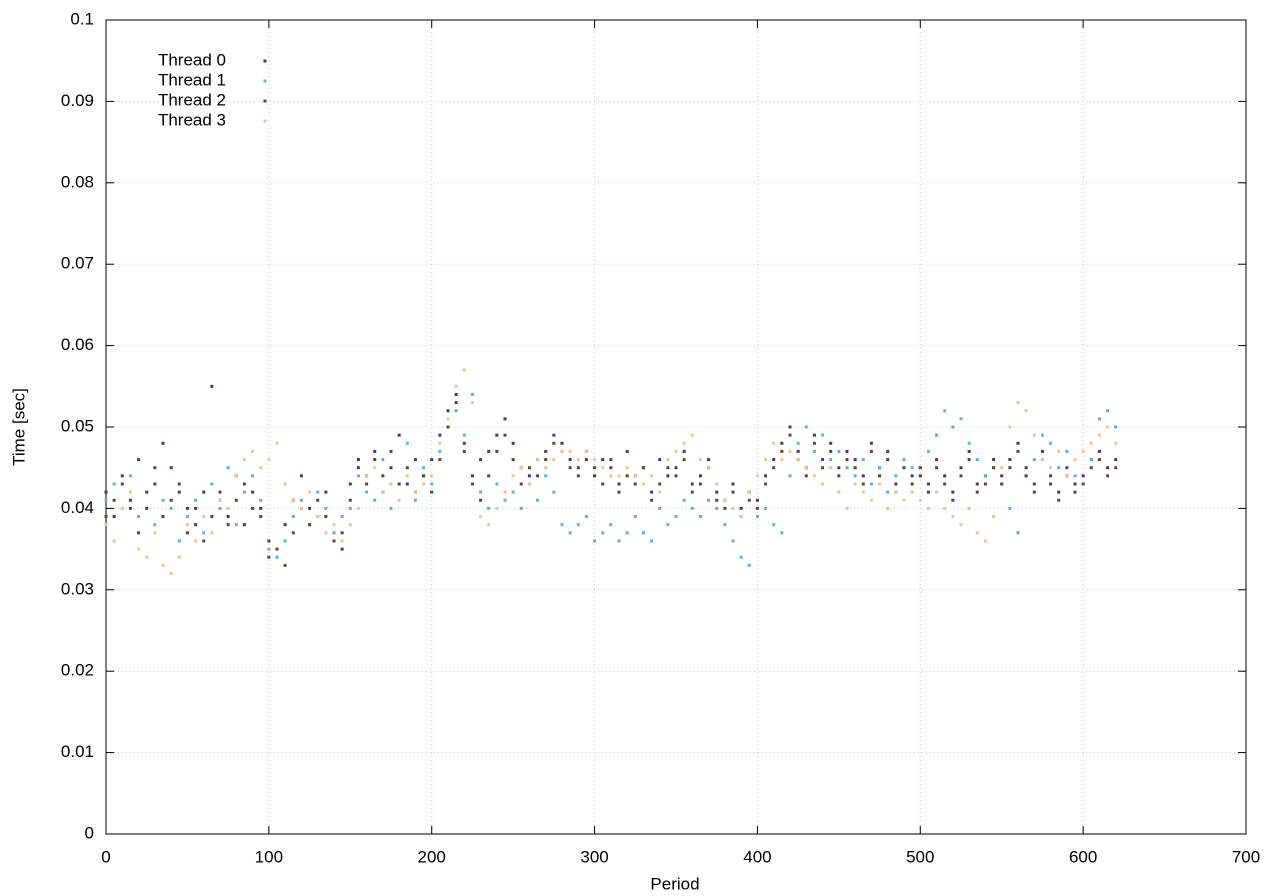  What do you see at coordinates (192, 99) in the screenshot?
I see `legend-label: Thread 2` at bounding box center [192, 99].